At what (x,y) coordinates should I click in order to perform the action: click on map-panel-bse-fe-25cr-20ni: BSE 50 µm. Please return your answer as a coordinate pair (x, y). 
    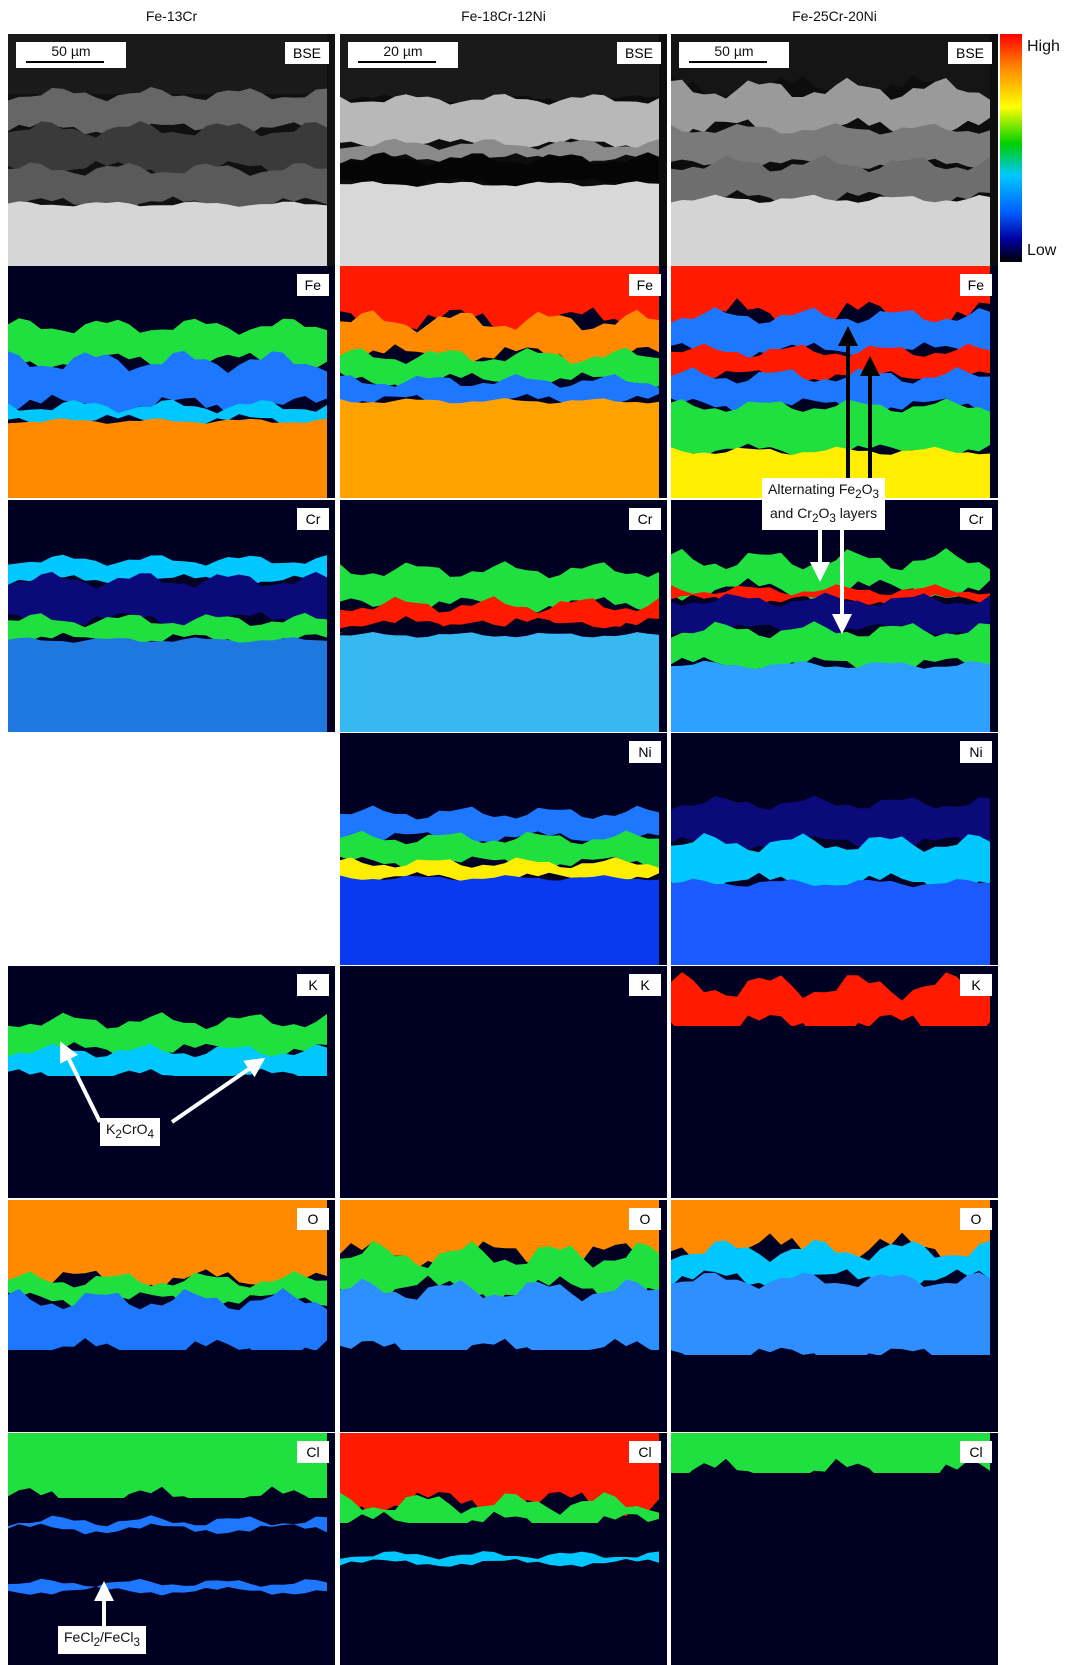
    Looking at the image, I should click on (834, 150).